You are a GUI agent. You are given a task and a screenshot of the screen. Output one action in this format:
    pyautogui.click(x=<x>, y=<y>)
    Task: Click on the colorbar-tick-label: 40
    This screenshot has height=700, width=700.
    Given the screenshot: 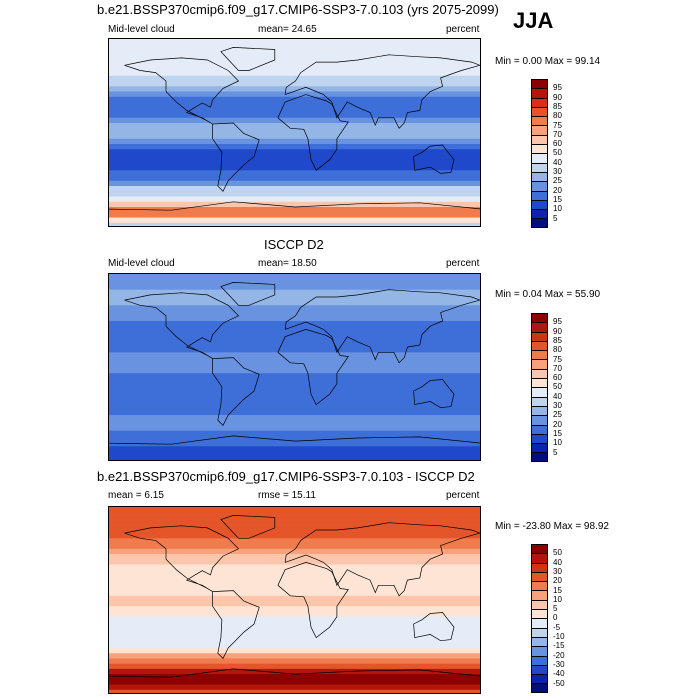 What is the action you would take?
    pyautogui.click(x=557, y=562)
    